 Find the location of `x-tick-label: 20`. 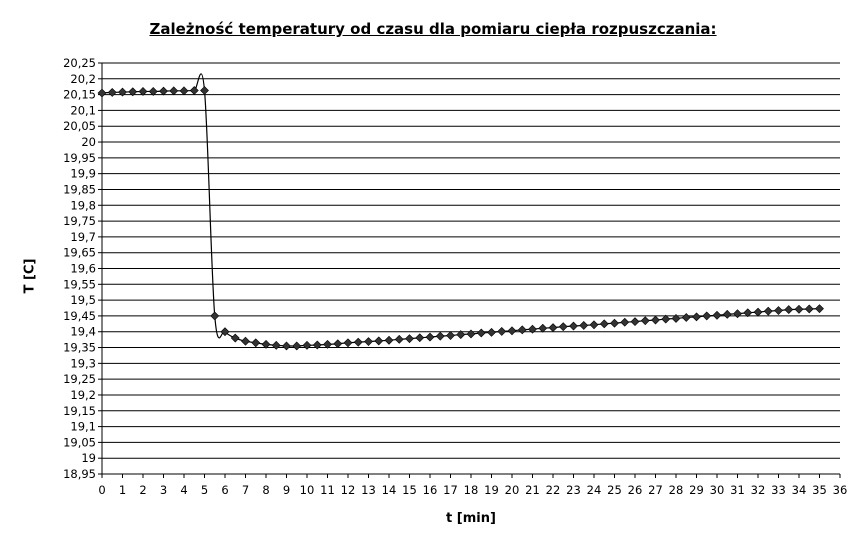

x-tick-label: 20 is located at coordinates (512, 490).